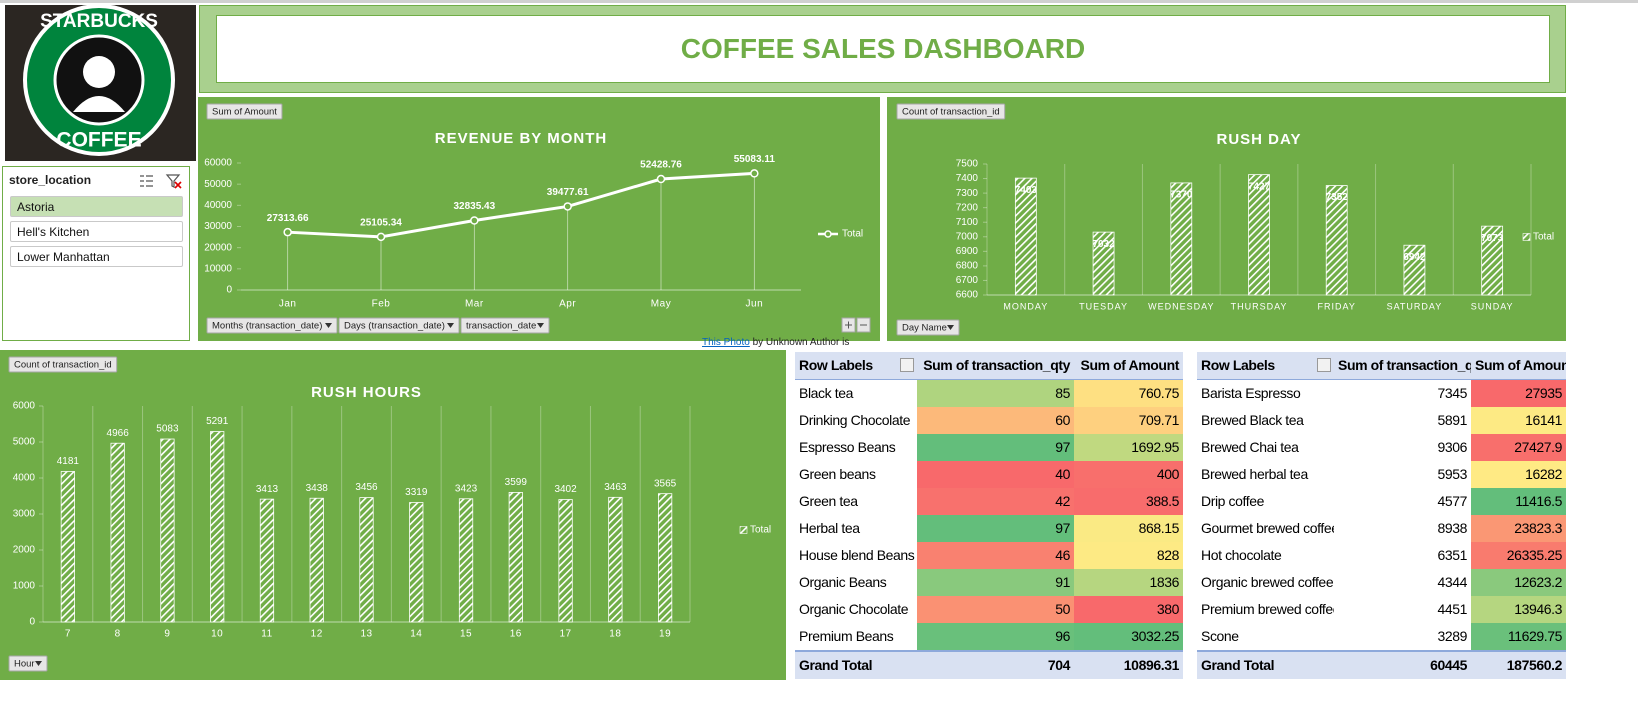 The image size is (1638, 711). I want to click on data-label: 7403, so click(1026, 190).